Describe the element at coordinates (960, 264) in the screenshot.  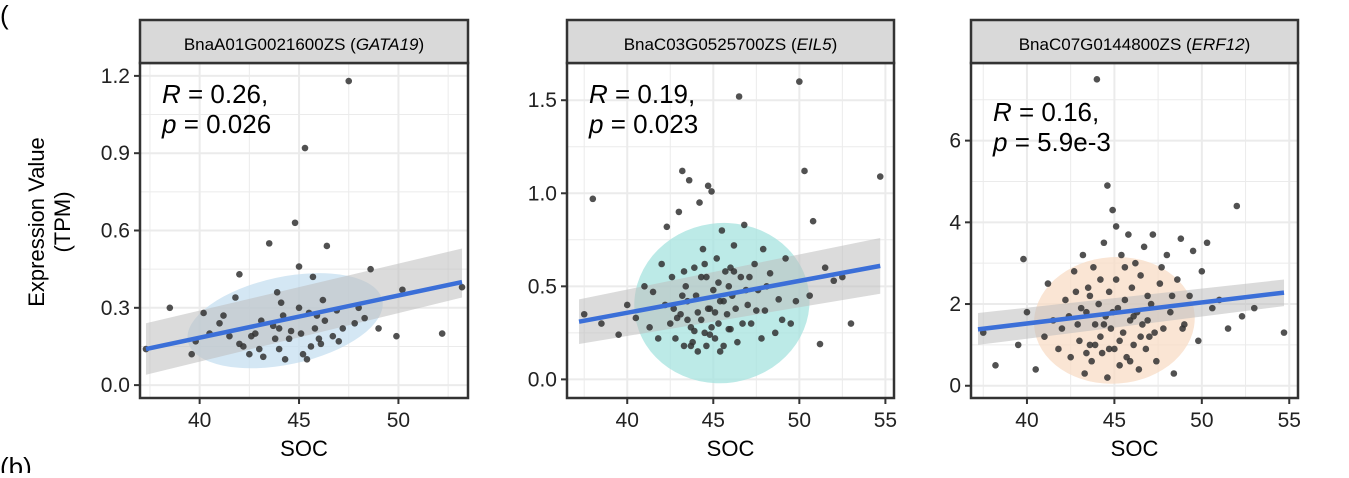
I see `y-axis: 0 2 4 6` at that location.